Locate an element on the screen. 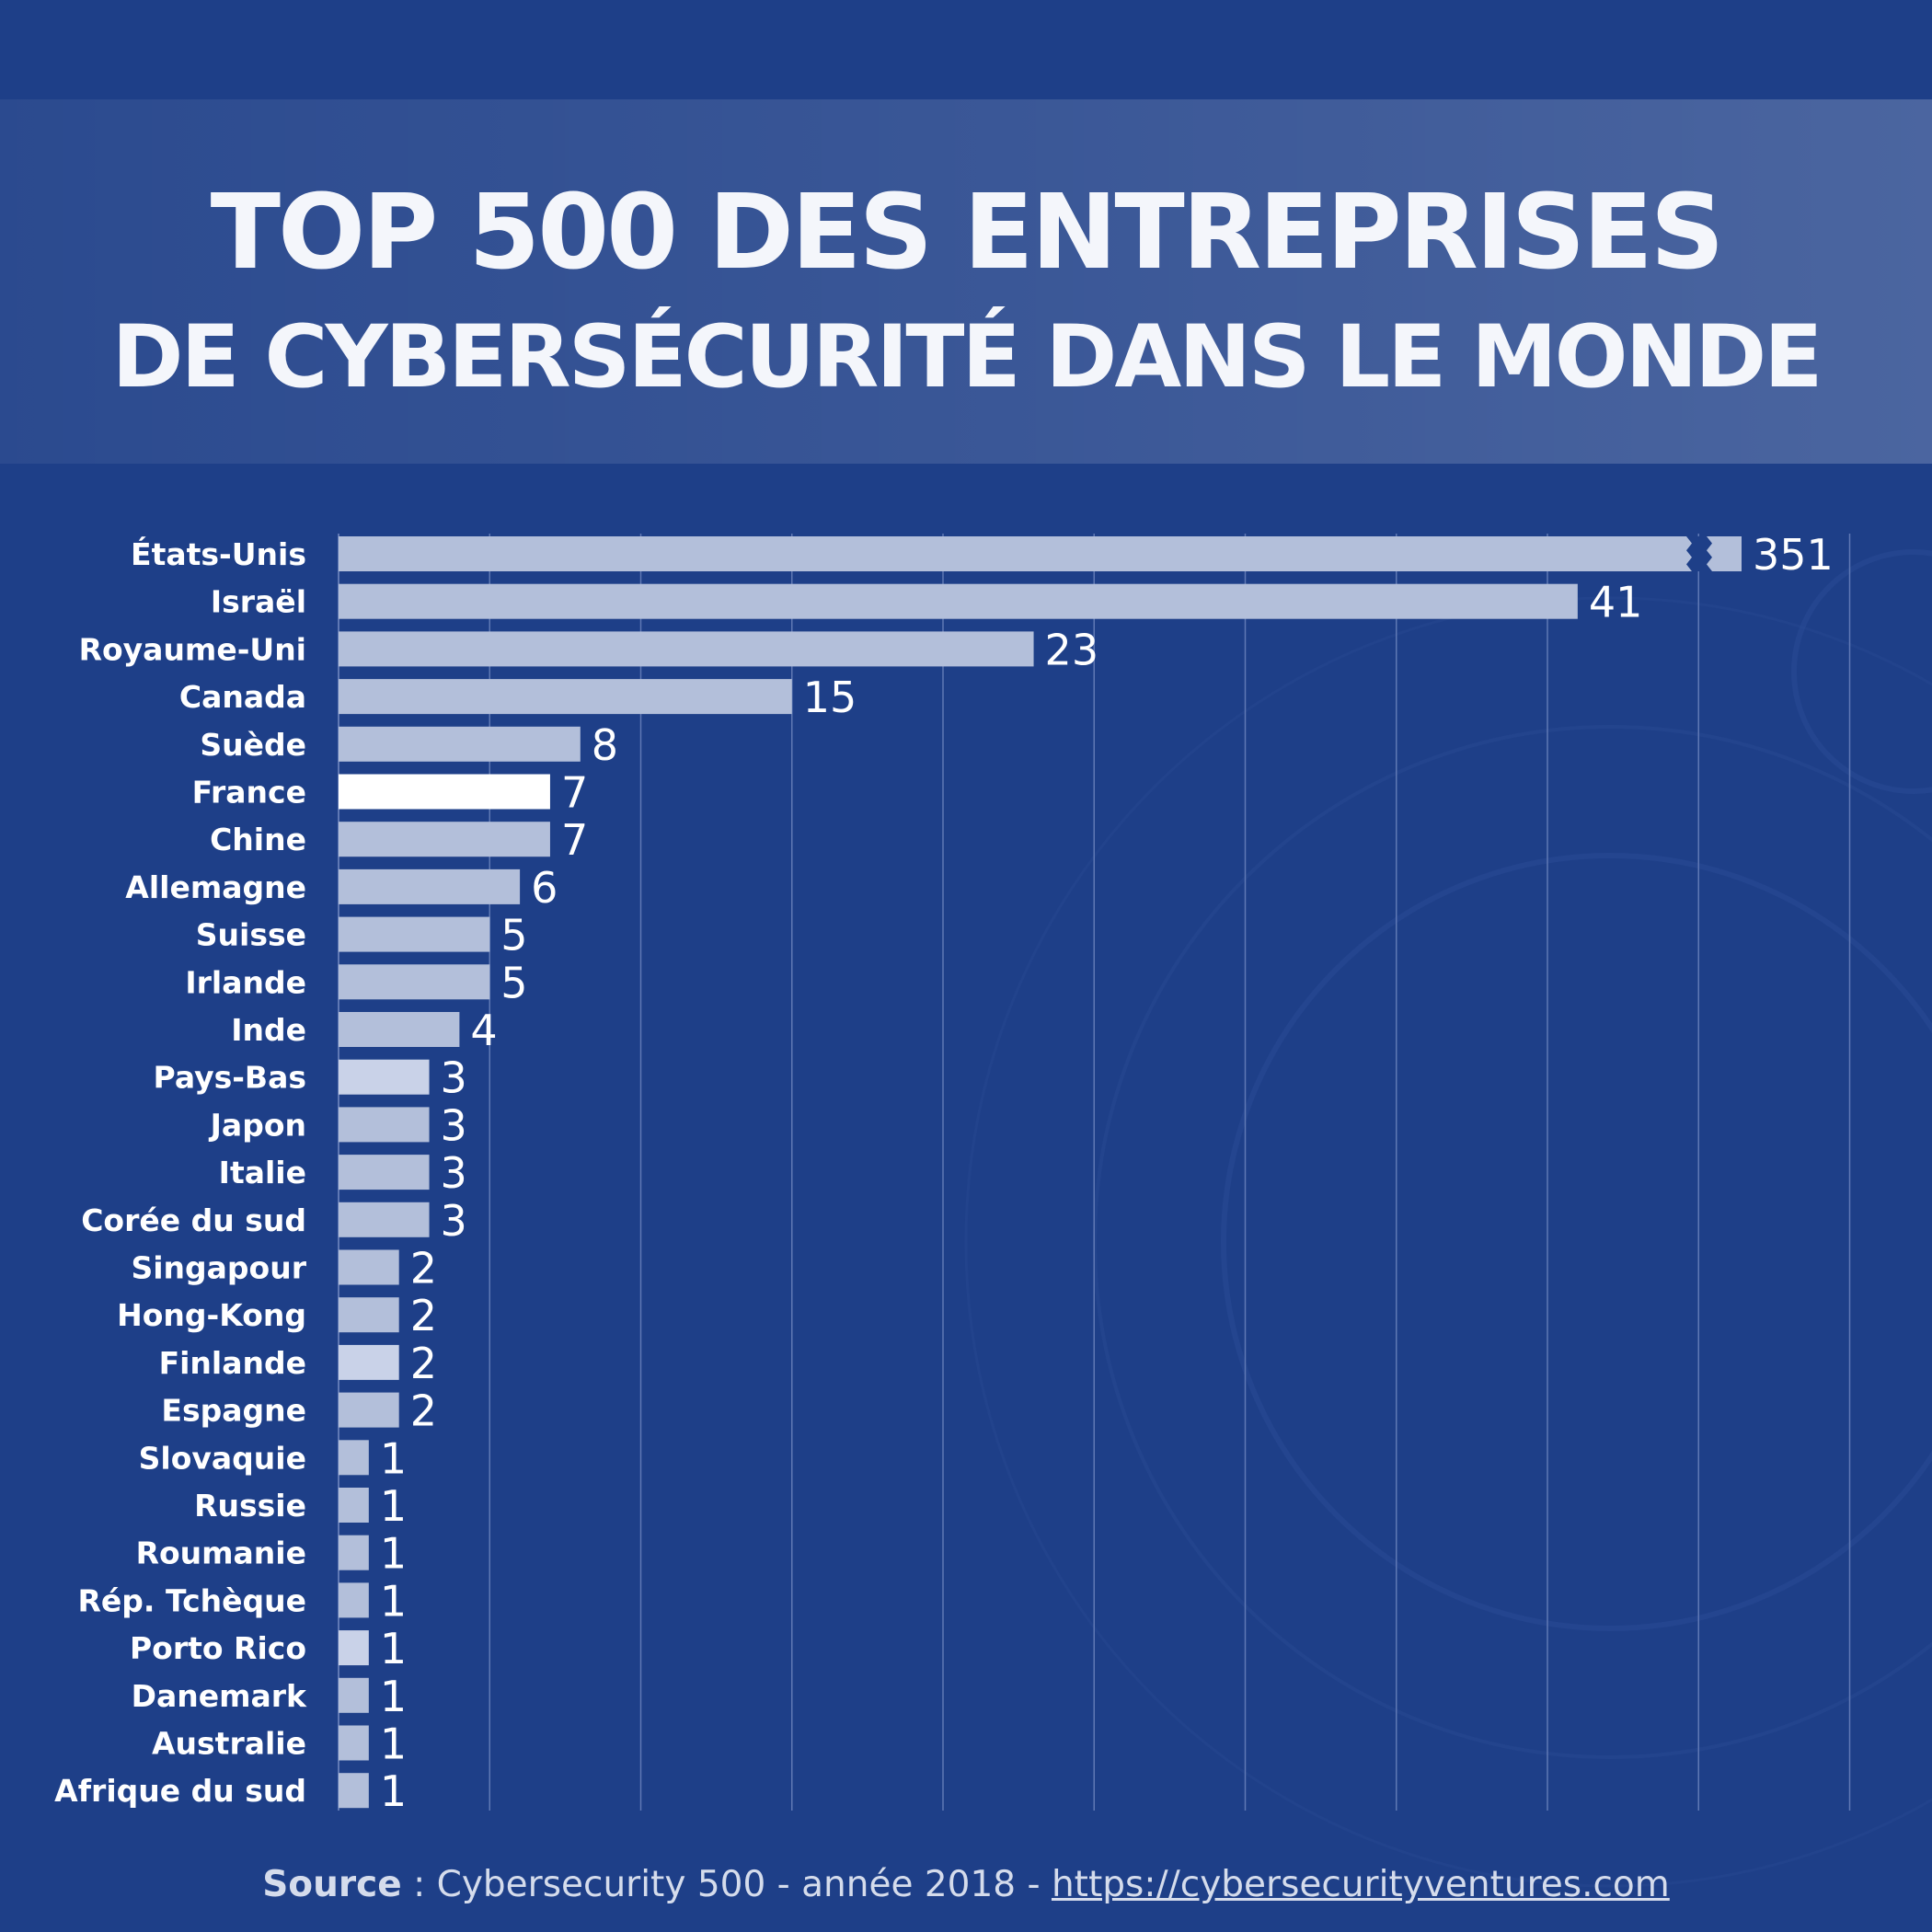  category-label: Allemagne is located at coordinates (215, 887).